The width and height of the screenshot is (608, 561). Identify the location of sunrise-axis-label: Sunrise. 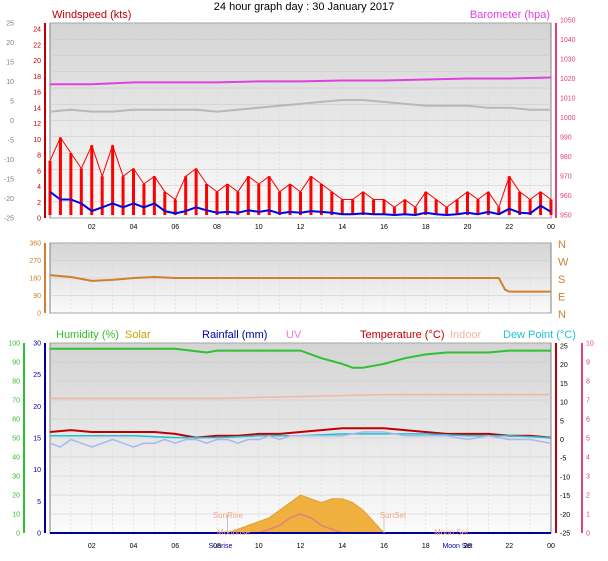
(221, 546).